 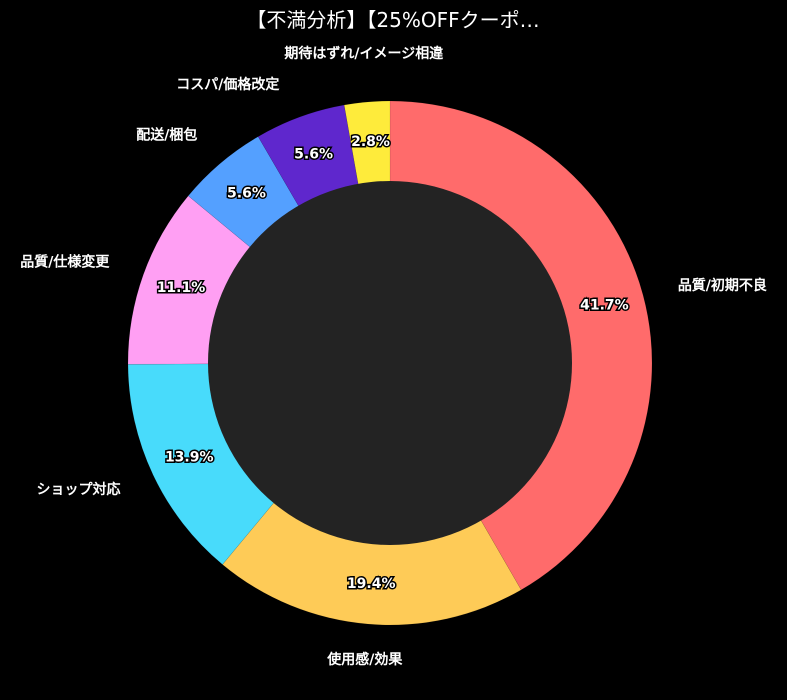 I want to click on category-label: コスパ/価格改定, so click(x=227, y=84).